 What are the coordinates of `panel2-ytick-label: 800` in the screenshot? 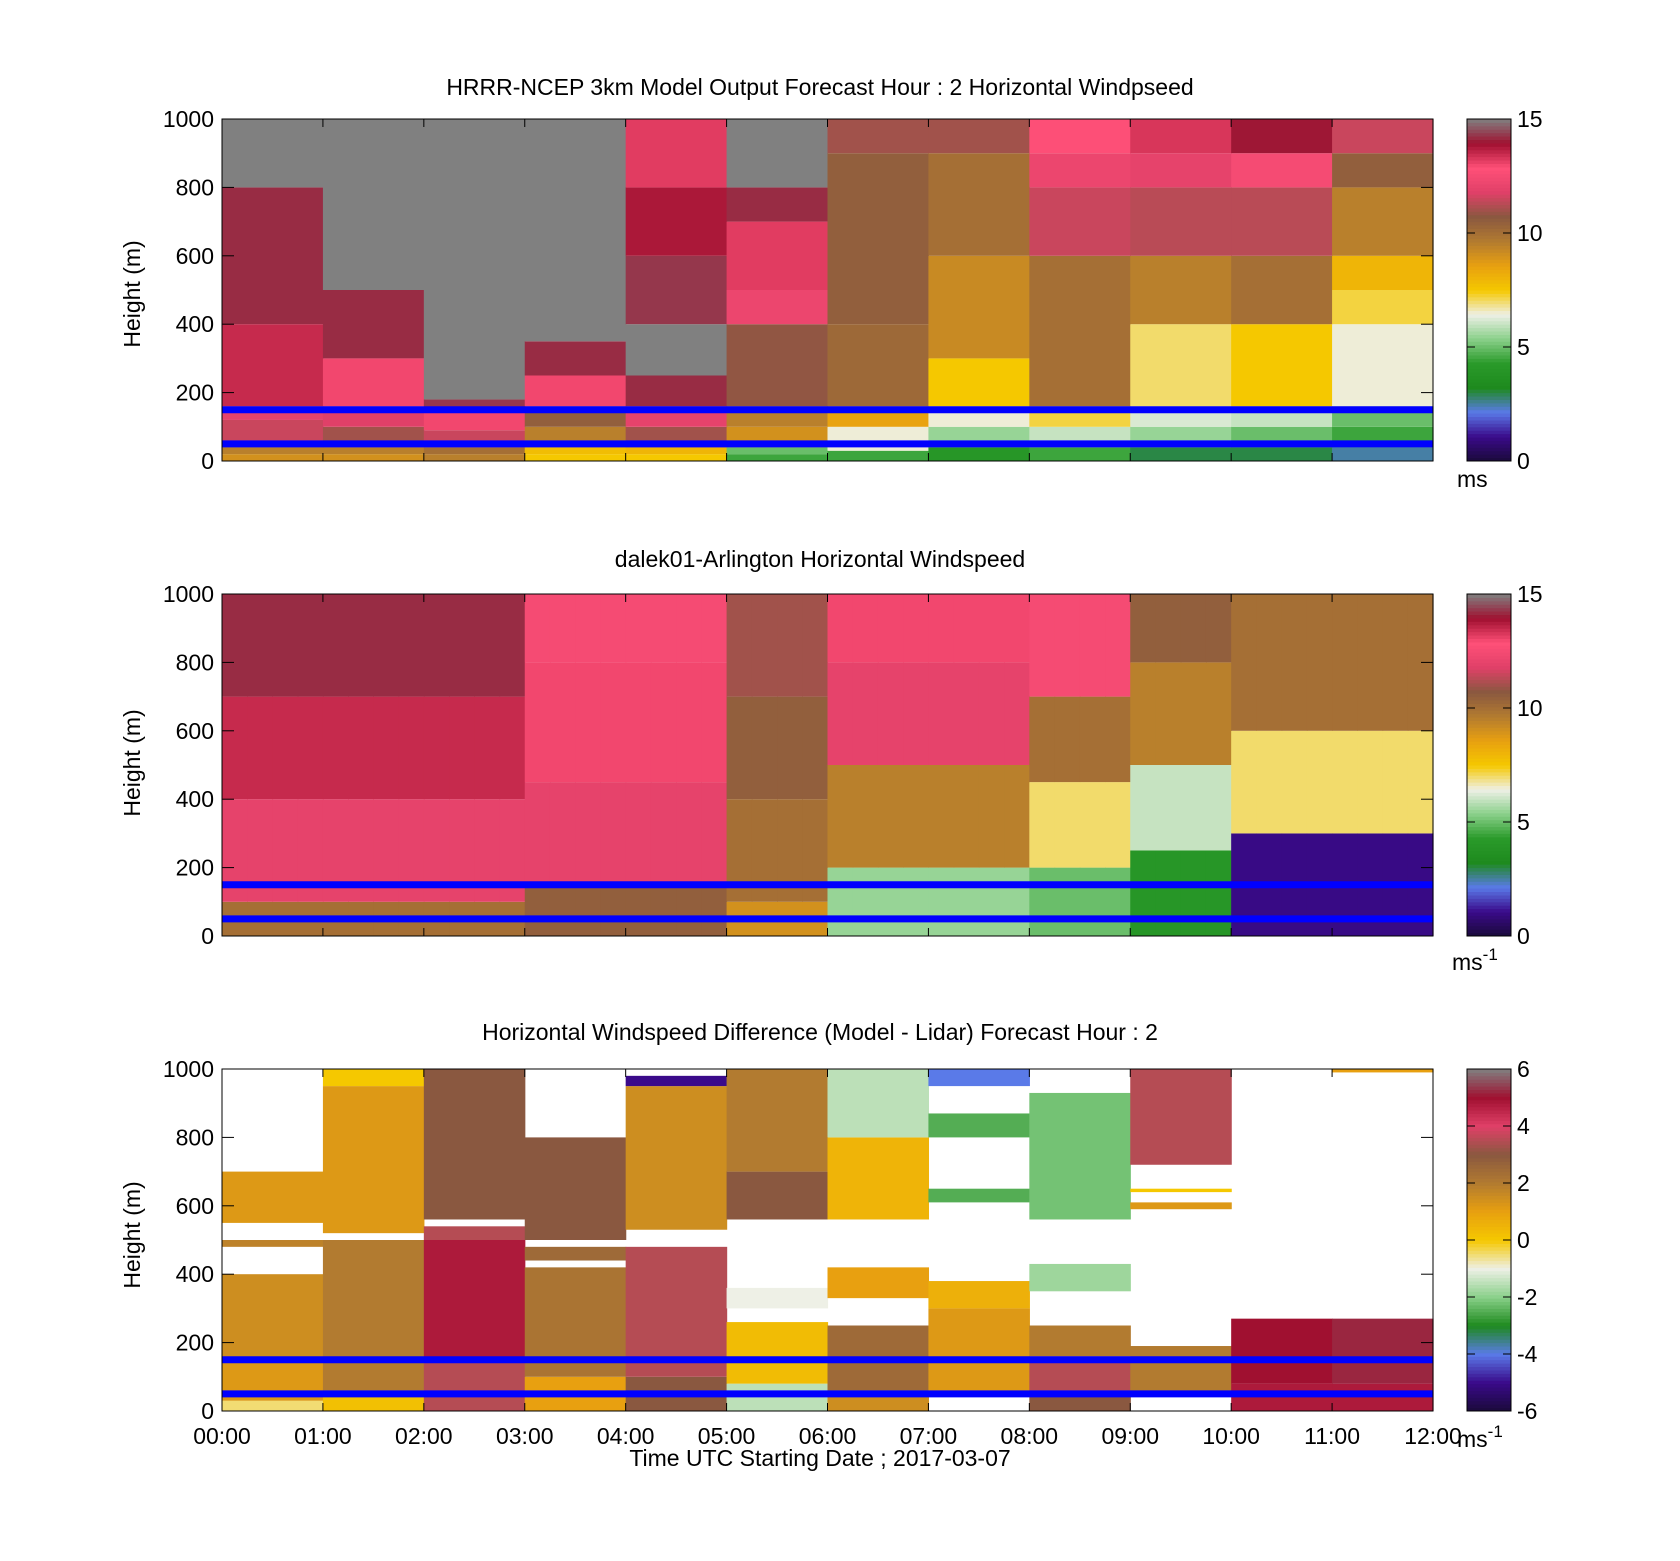 It's located at (195, 662).